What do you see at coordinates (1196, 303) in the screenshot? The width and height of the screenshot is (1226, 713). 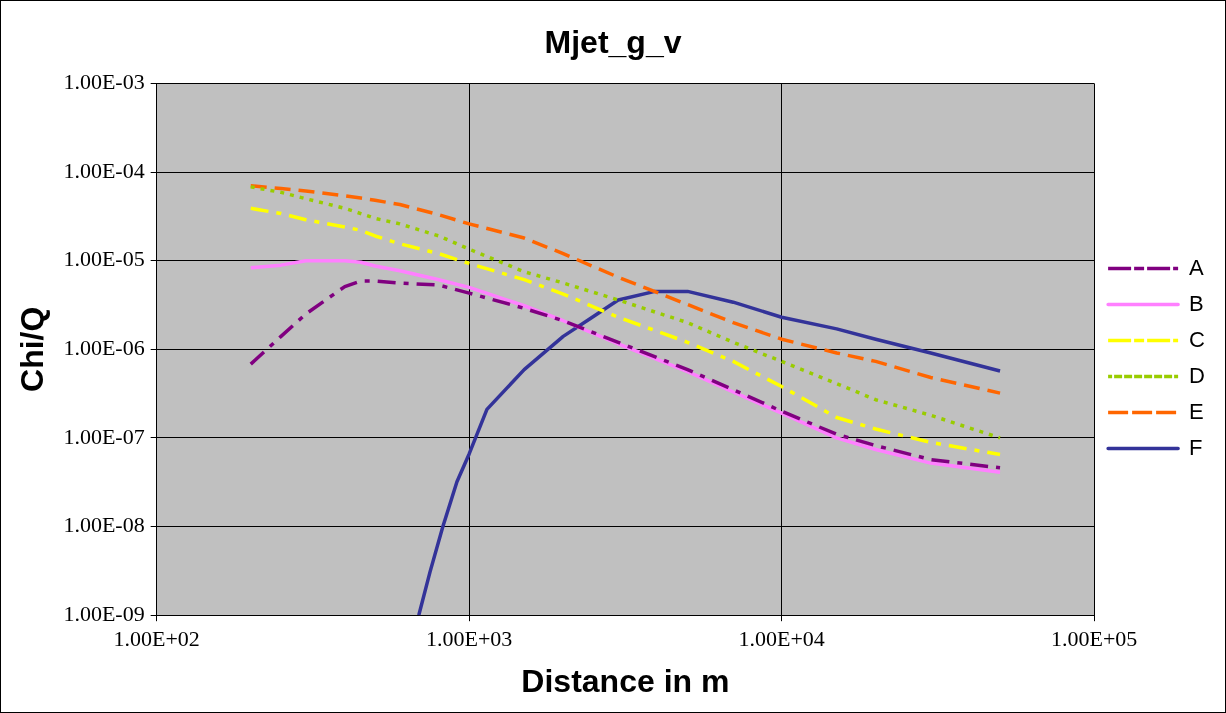 I see `legend-label: B` at bounding box center [1196, 303].